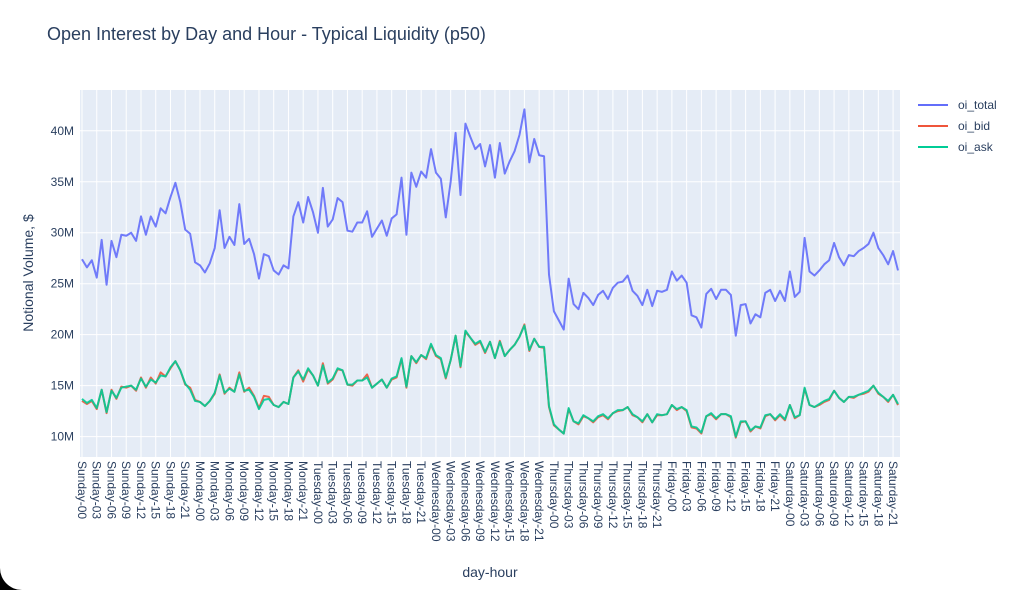 This screenshot has width=1010, height=590. Describe the element at coordinates (490, 572) in the screenshot. I see `x-axis-title: day-hour` at that location.